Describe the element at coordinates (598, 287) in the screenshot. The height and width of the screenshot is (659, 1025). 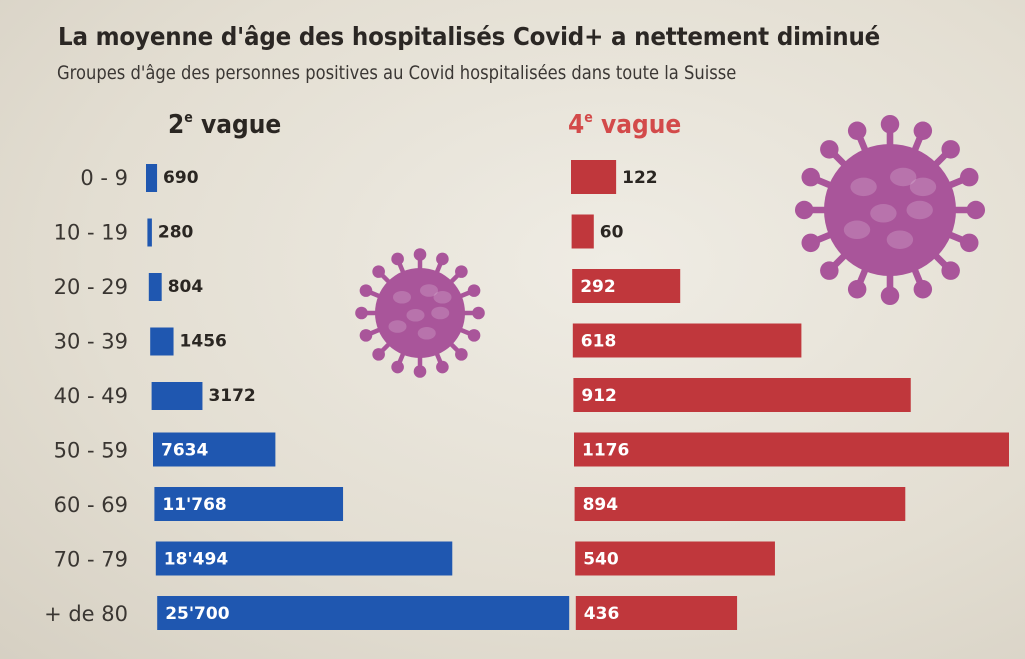
I see `data-label: 292` at that location.